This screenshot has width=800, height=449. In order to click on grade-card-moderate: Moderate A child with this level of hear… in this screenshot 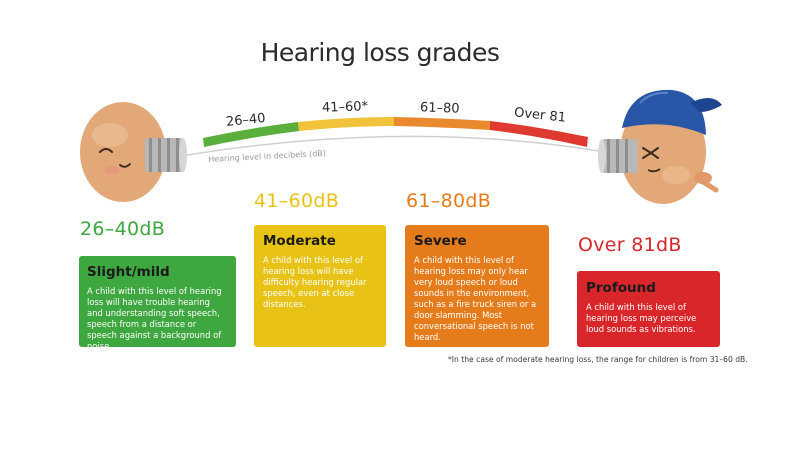, I will do `click(320, 286)`.